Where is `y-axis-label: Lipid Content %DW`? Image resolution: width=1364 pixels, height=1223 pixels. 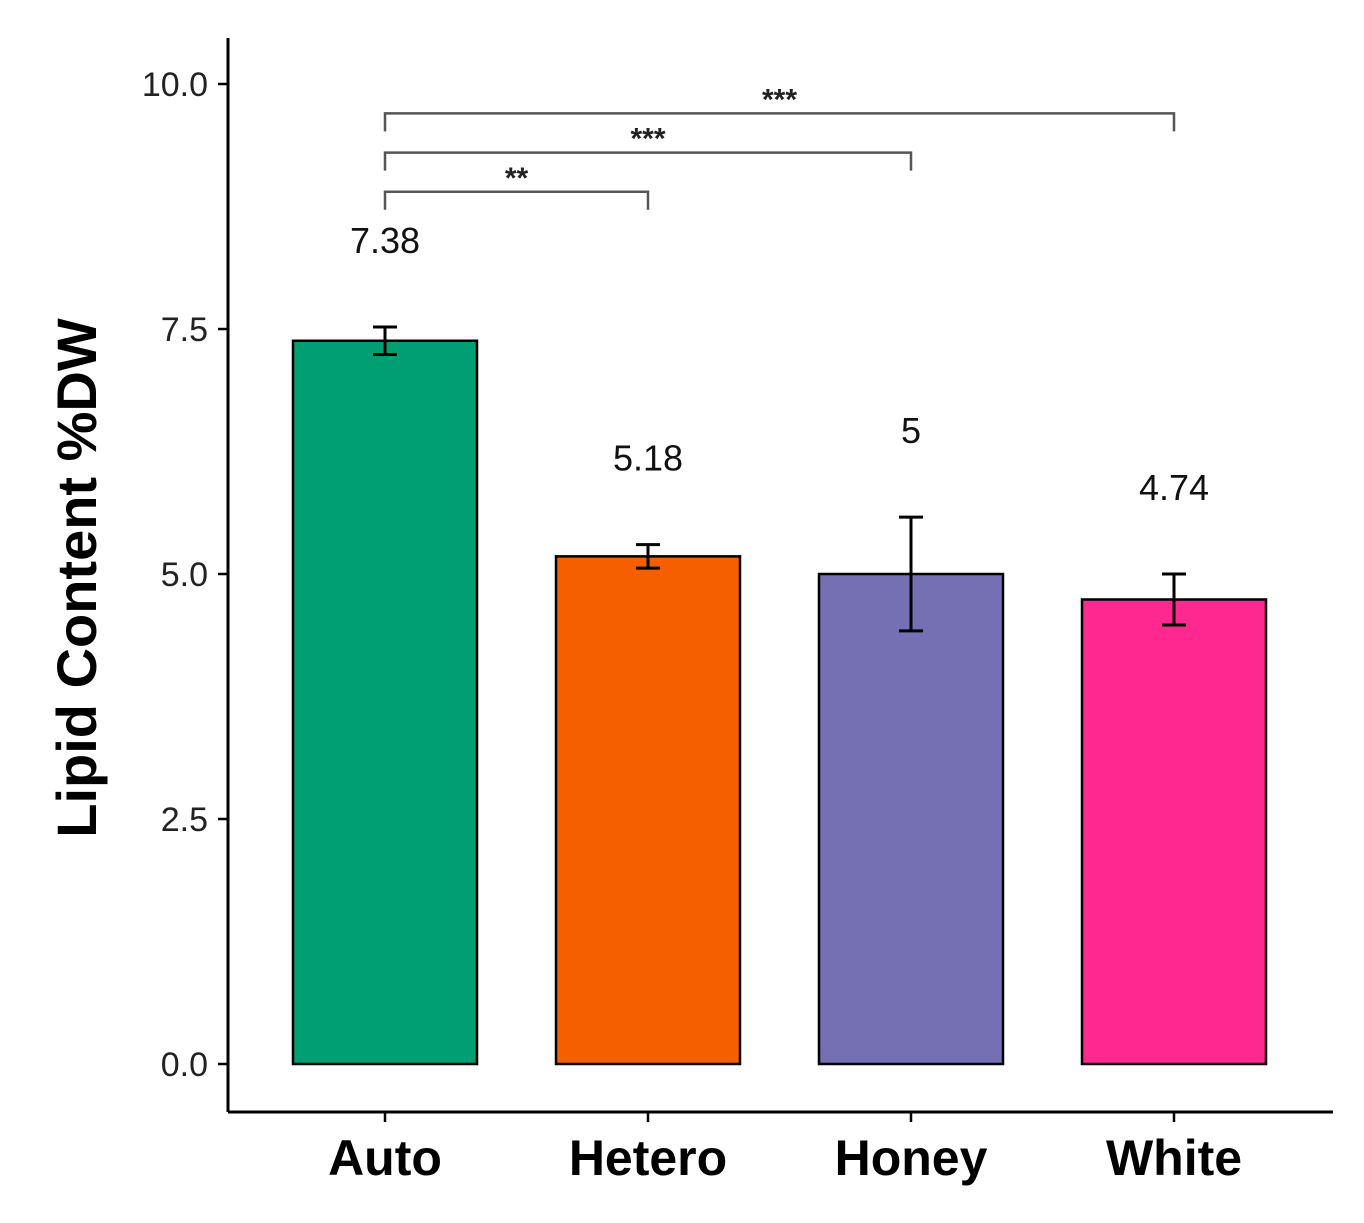 y-axis-label: Lipid Content %DW is located at coordinates (76, 578).